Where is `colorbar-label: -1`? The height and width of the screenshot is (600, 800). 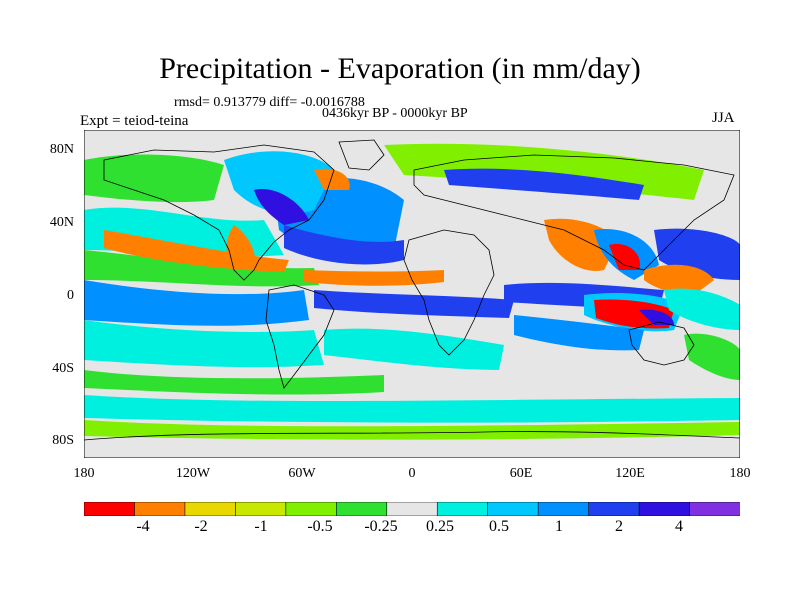
colorbar-label: -1 is located at coordinates (261, 526).